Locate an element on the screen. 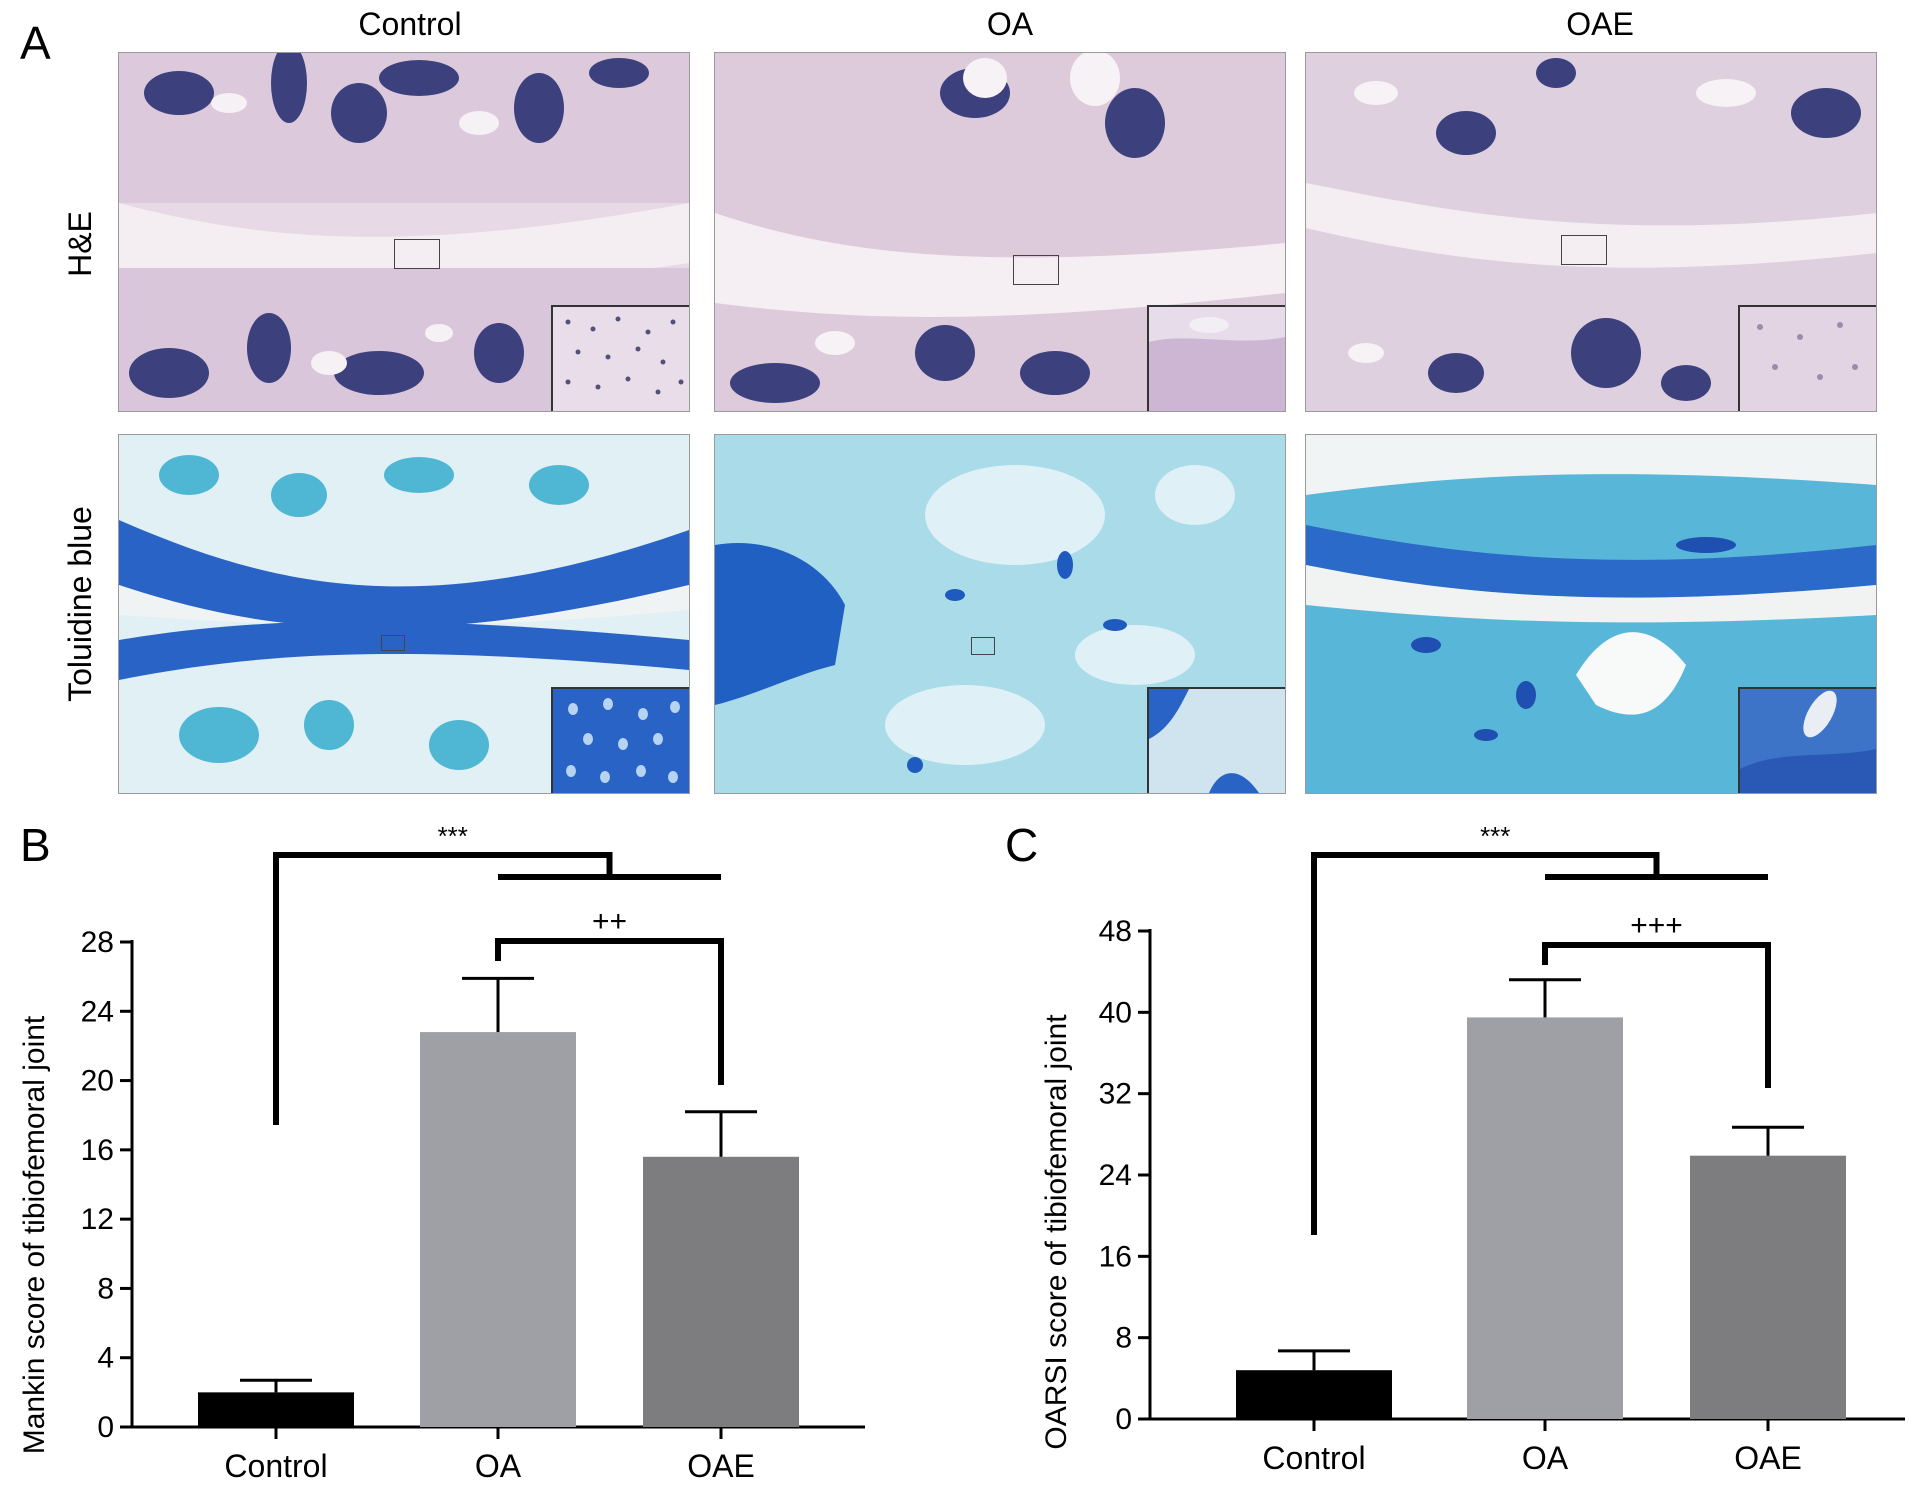 The width and height of the screenshot is (1913, 1488). column-title-oa: OA is located at coordinates (1010, 24).